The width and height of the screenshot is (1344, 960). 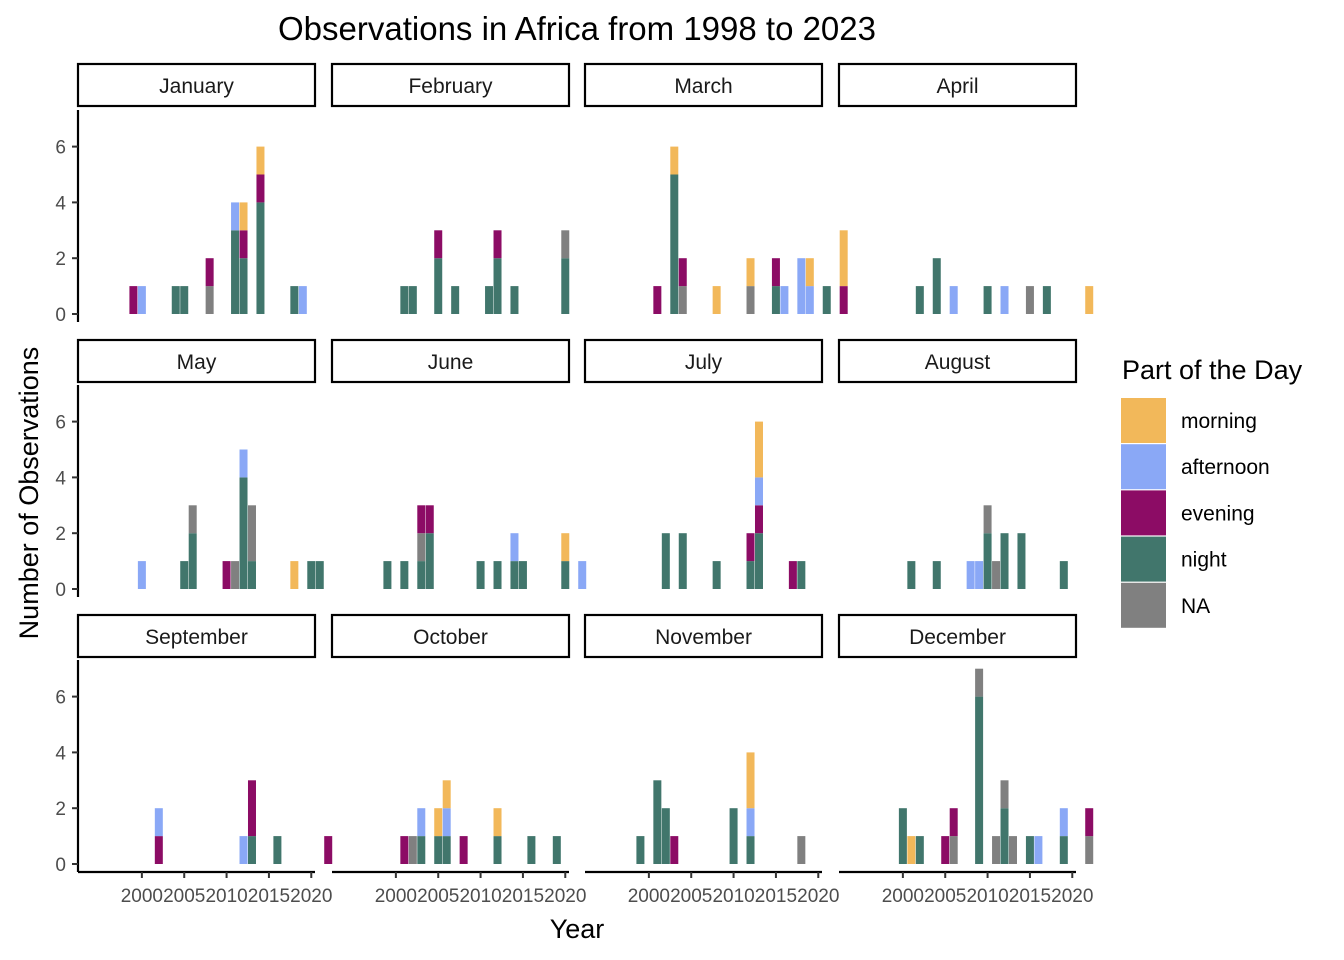 I want to click on facet-september: September 0 2 4 6 2000 2005 2010 2015 2020, so click(x=193, y=760).